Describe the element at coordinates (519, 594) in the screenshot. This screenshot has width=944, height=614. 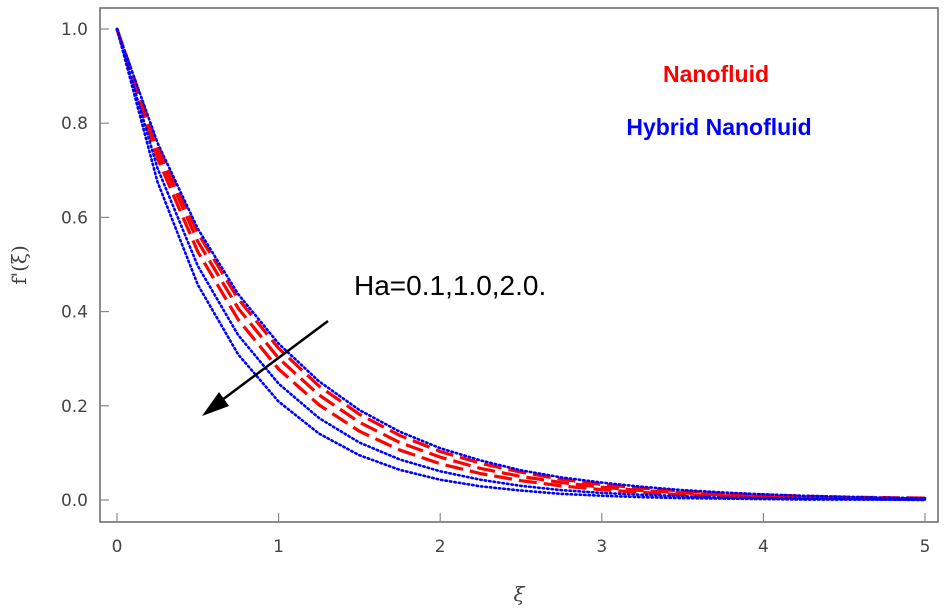
I see `x-axis-label: ξ` at that location.